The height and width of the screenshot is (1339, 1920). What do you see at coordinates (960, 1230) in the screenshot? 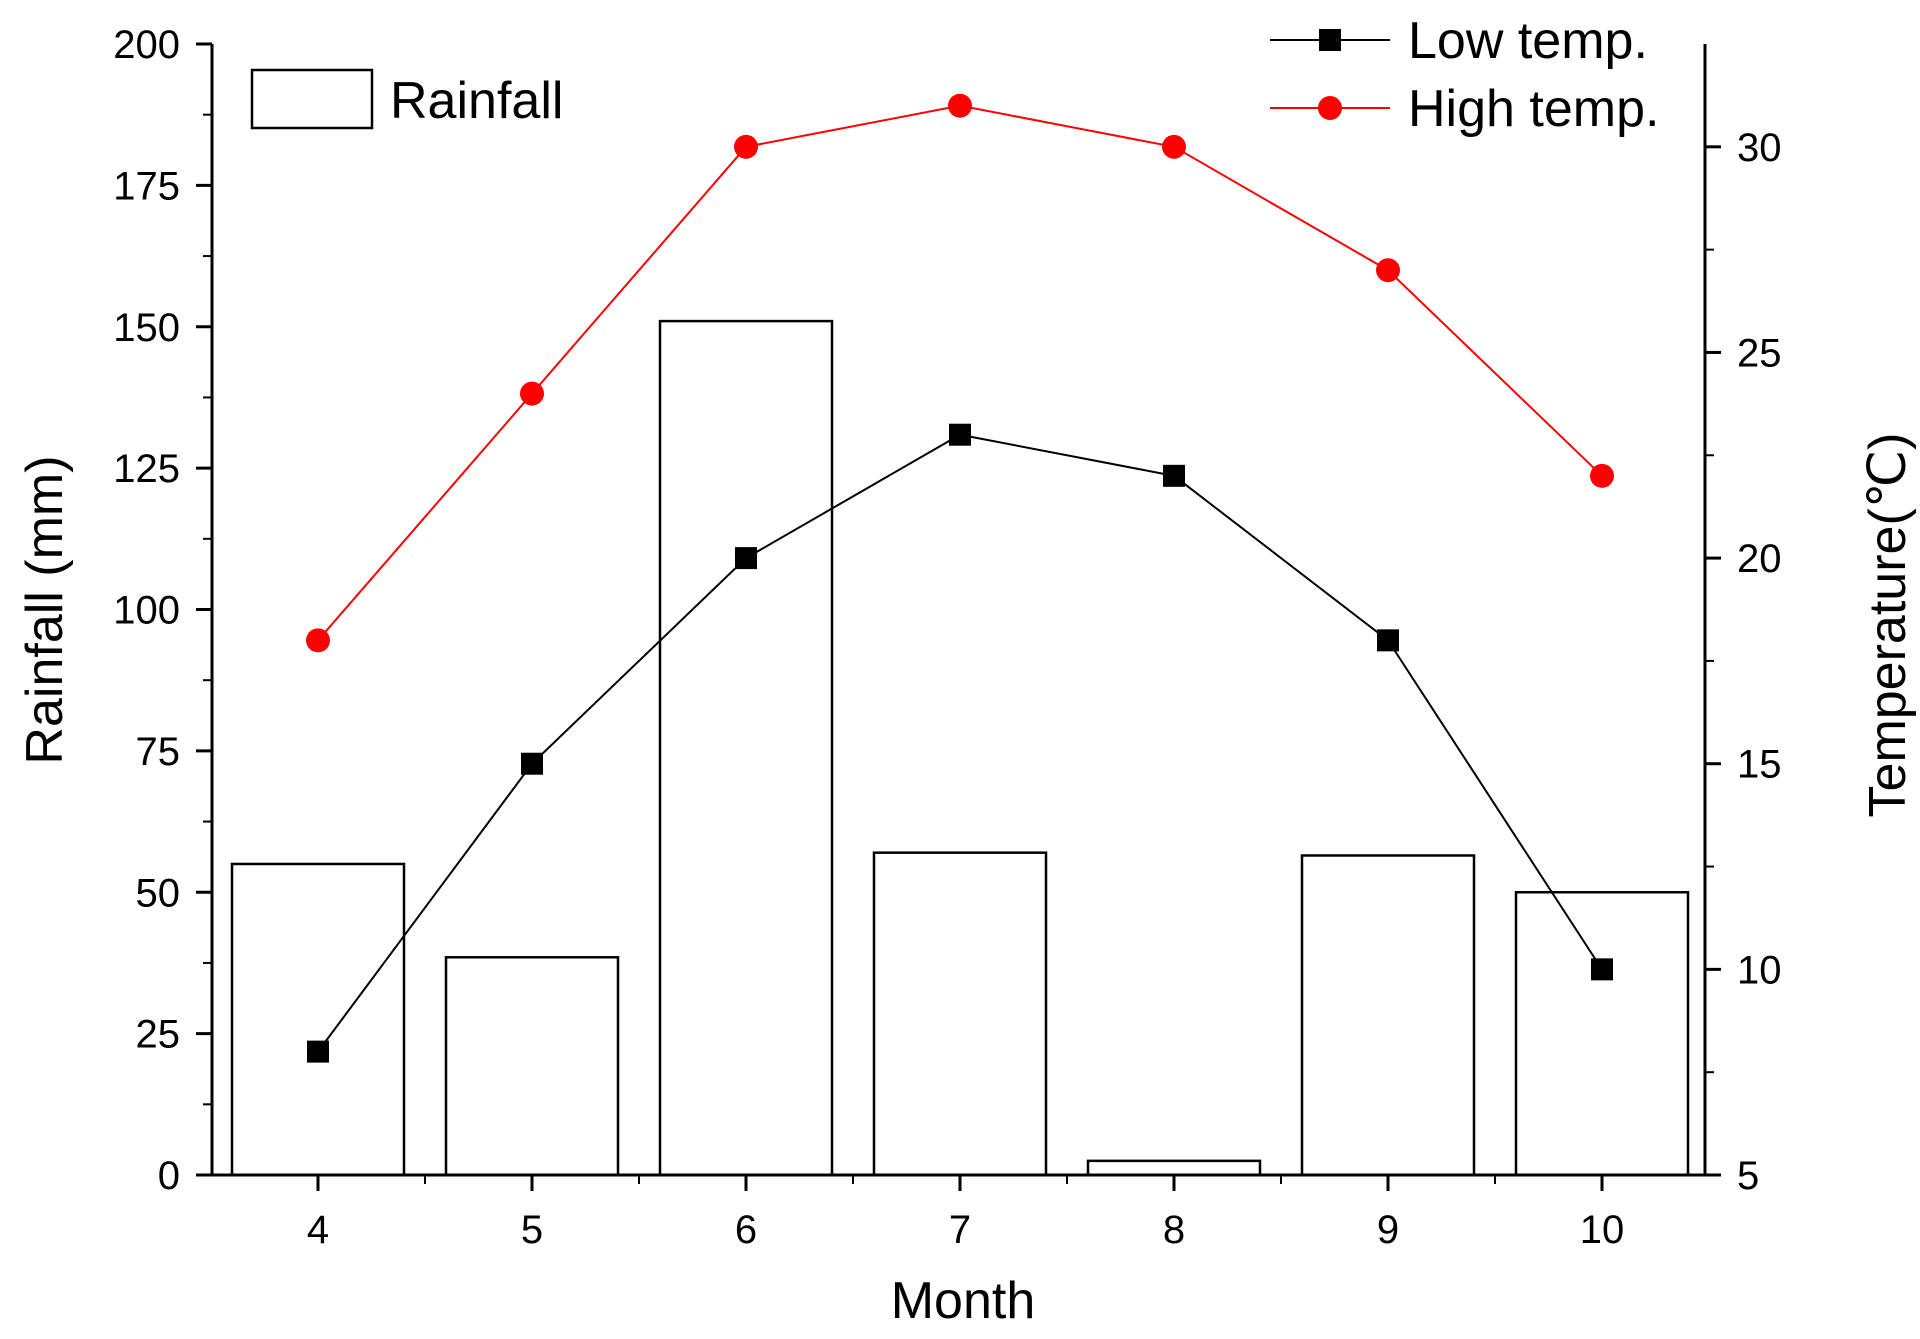
I see `x-tick-label: 7` at bounding box center [960, 1230].